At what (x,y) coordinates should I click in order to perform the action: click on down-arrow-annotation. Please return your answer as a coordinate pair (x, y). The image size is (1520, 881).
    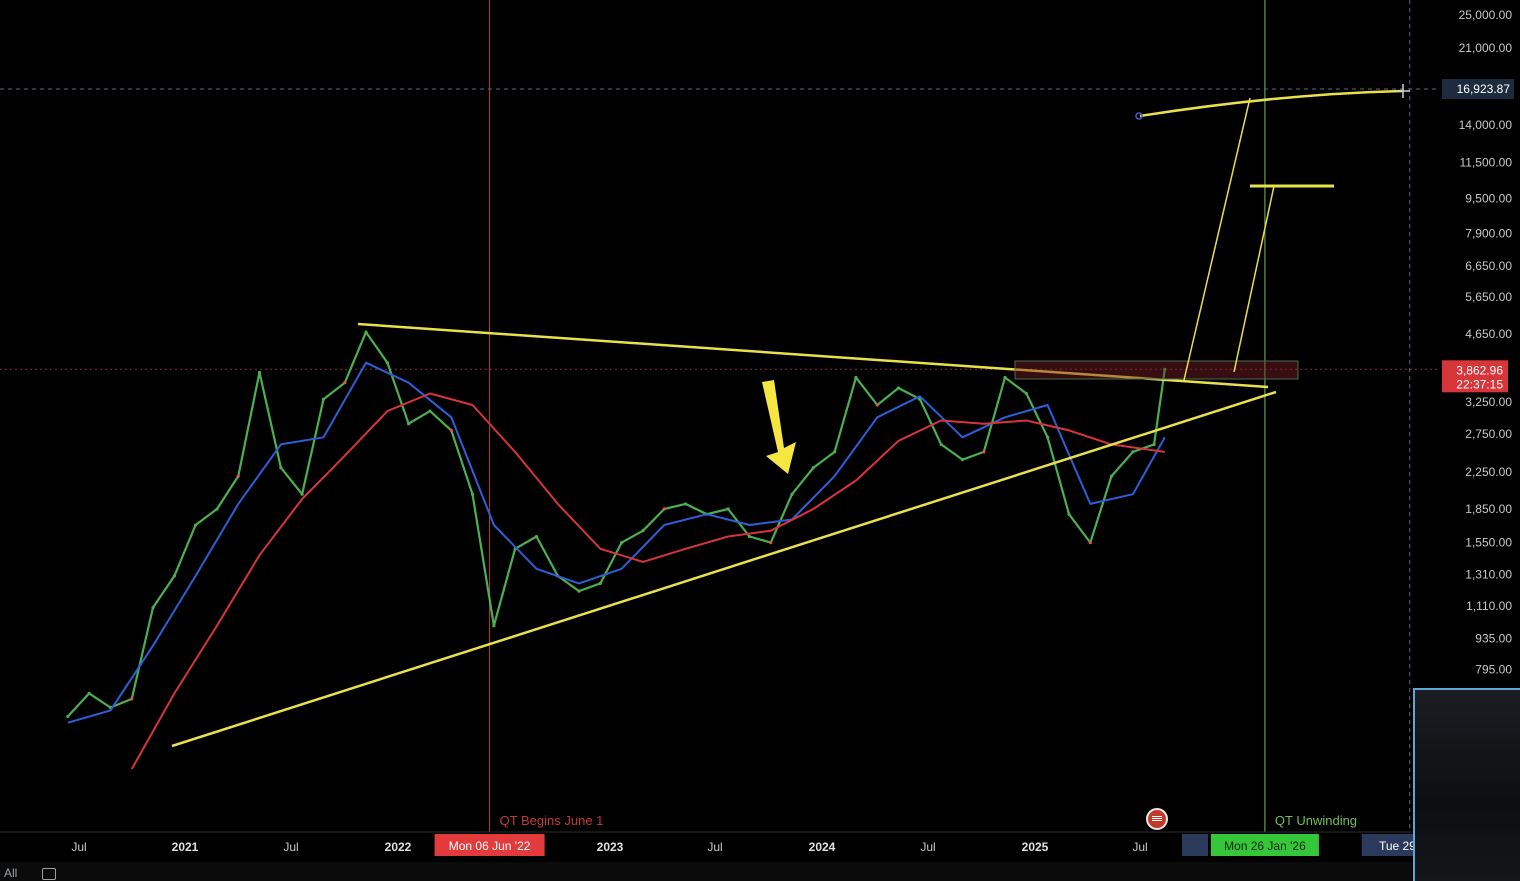
    Looking at the image, I should click on (779, 427).